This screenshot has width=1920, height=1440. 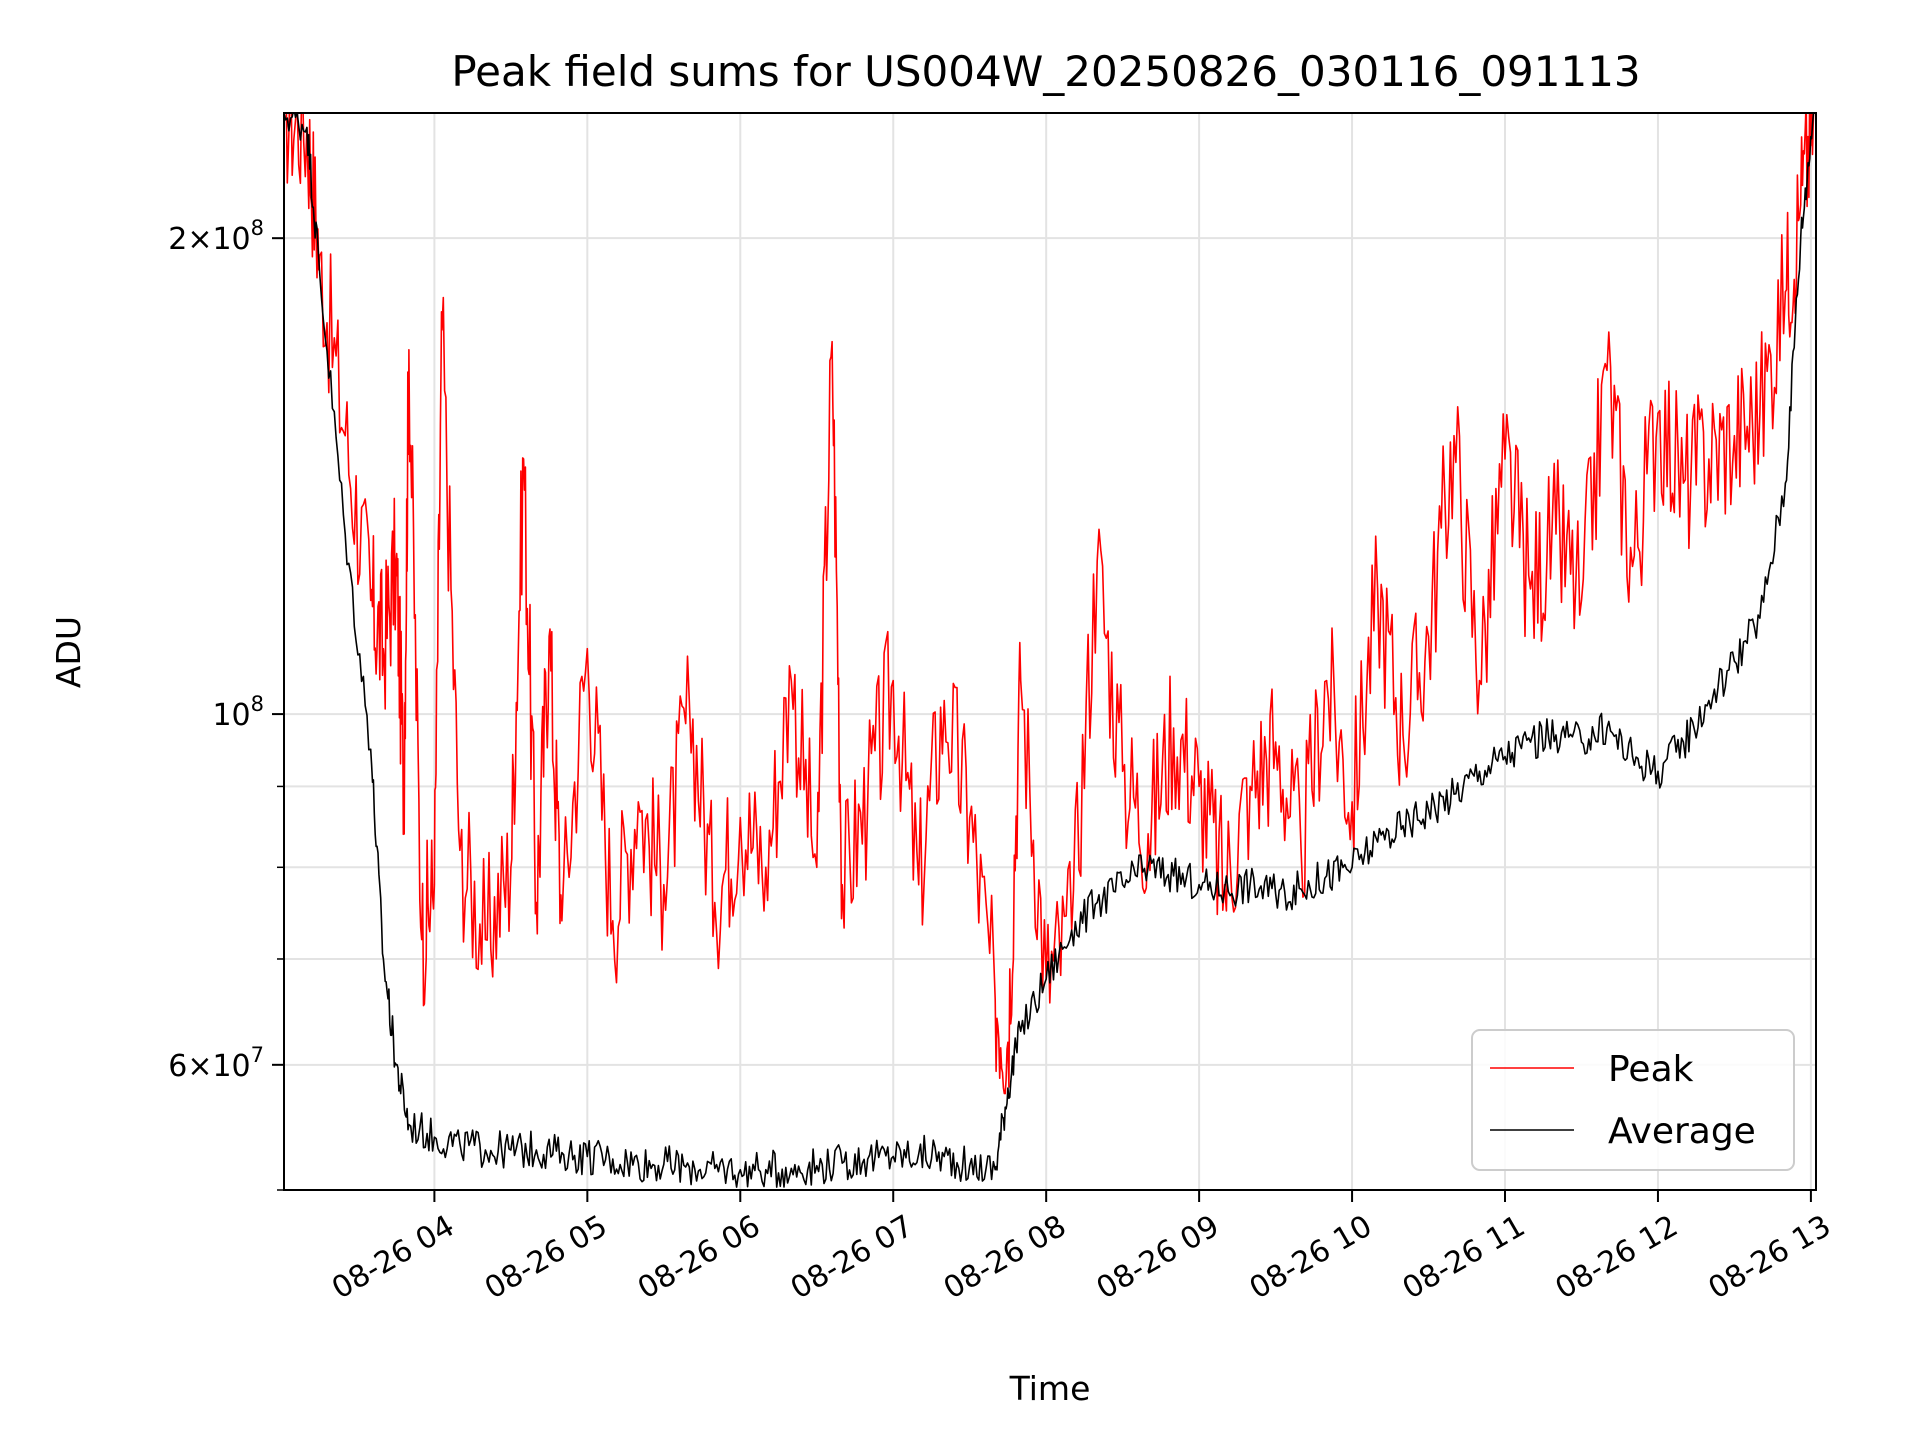 What do you see at coordinates (1682, 1131) in the screenshot?
I see `legend-label-average: Average` at bounding box center [1682, 1131].